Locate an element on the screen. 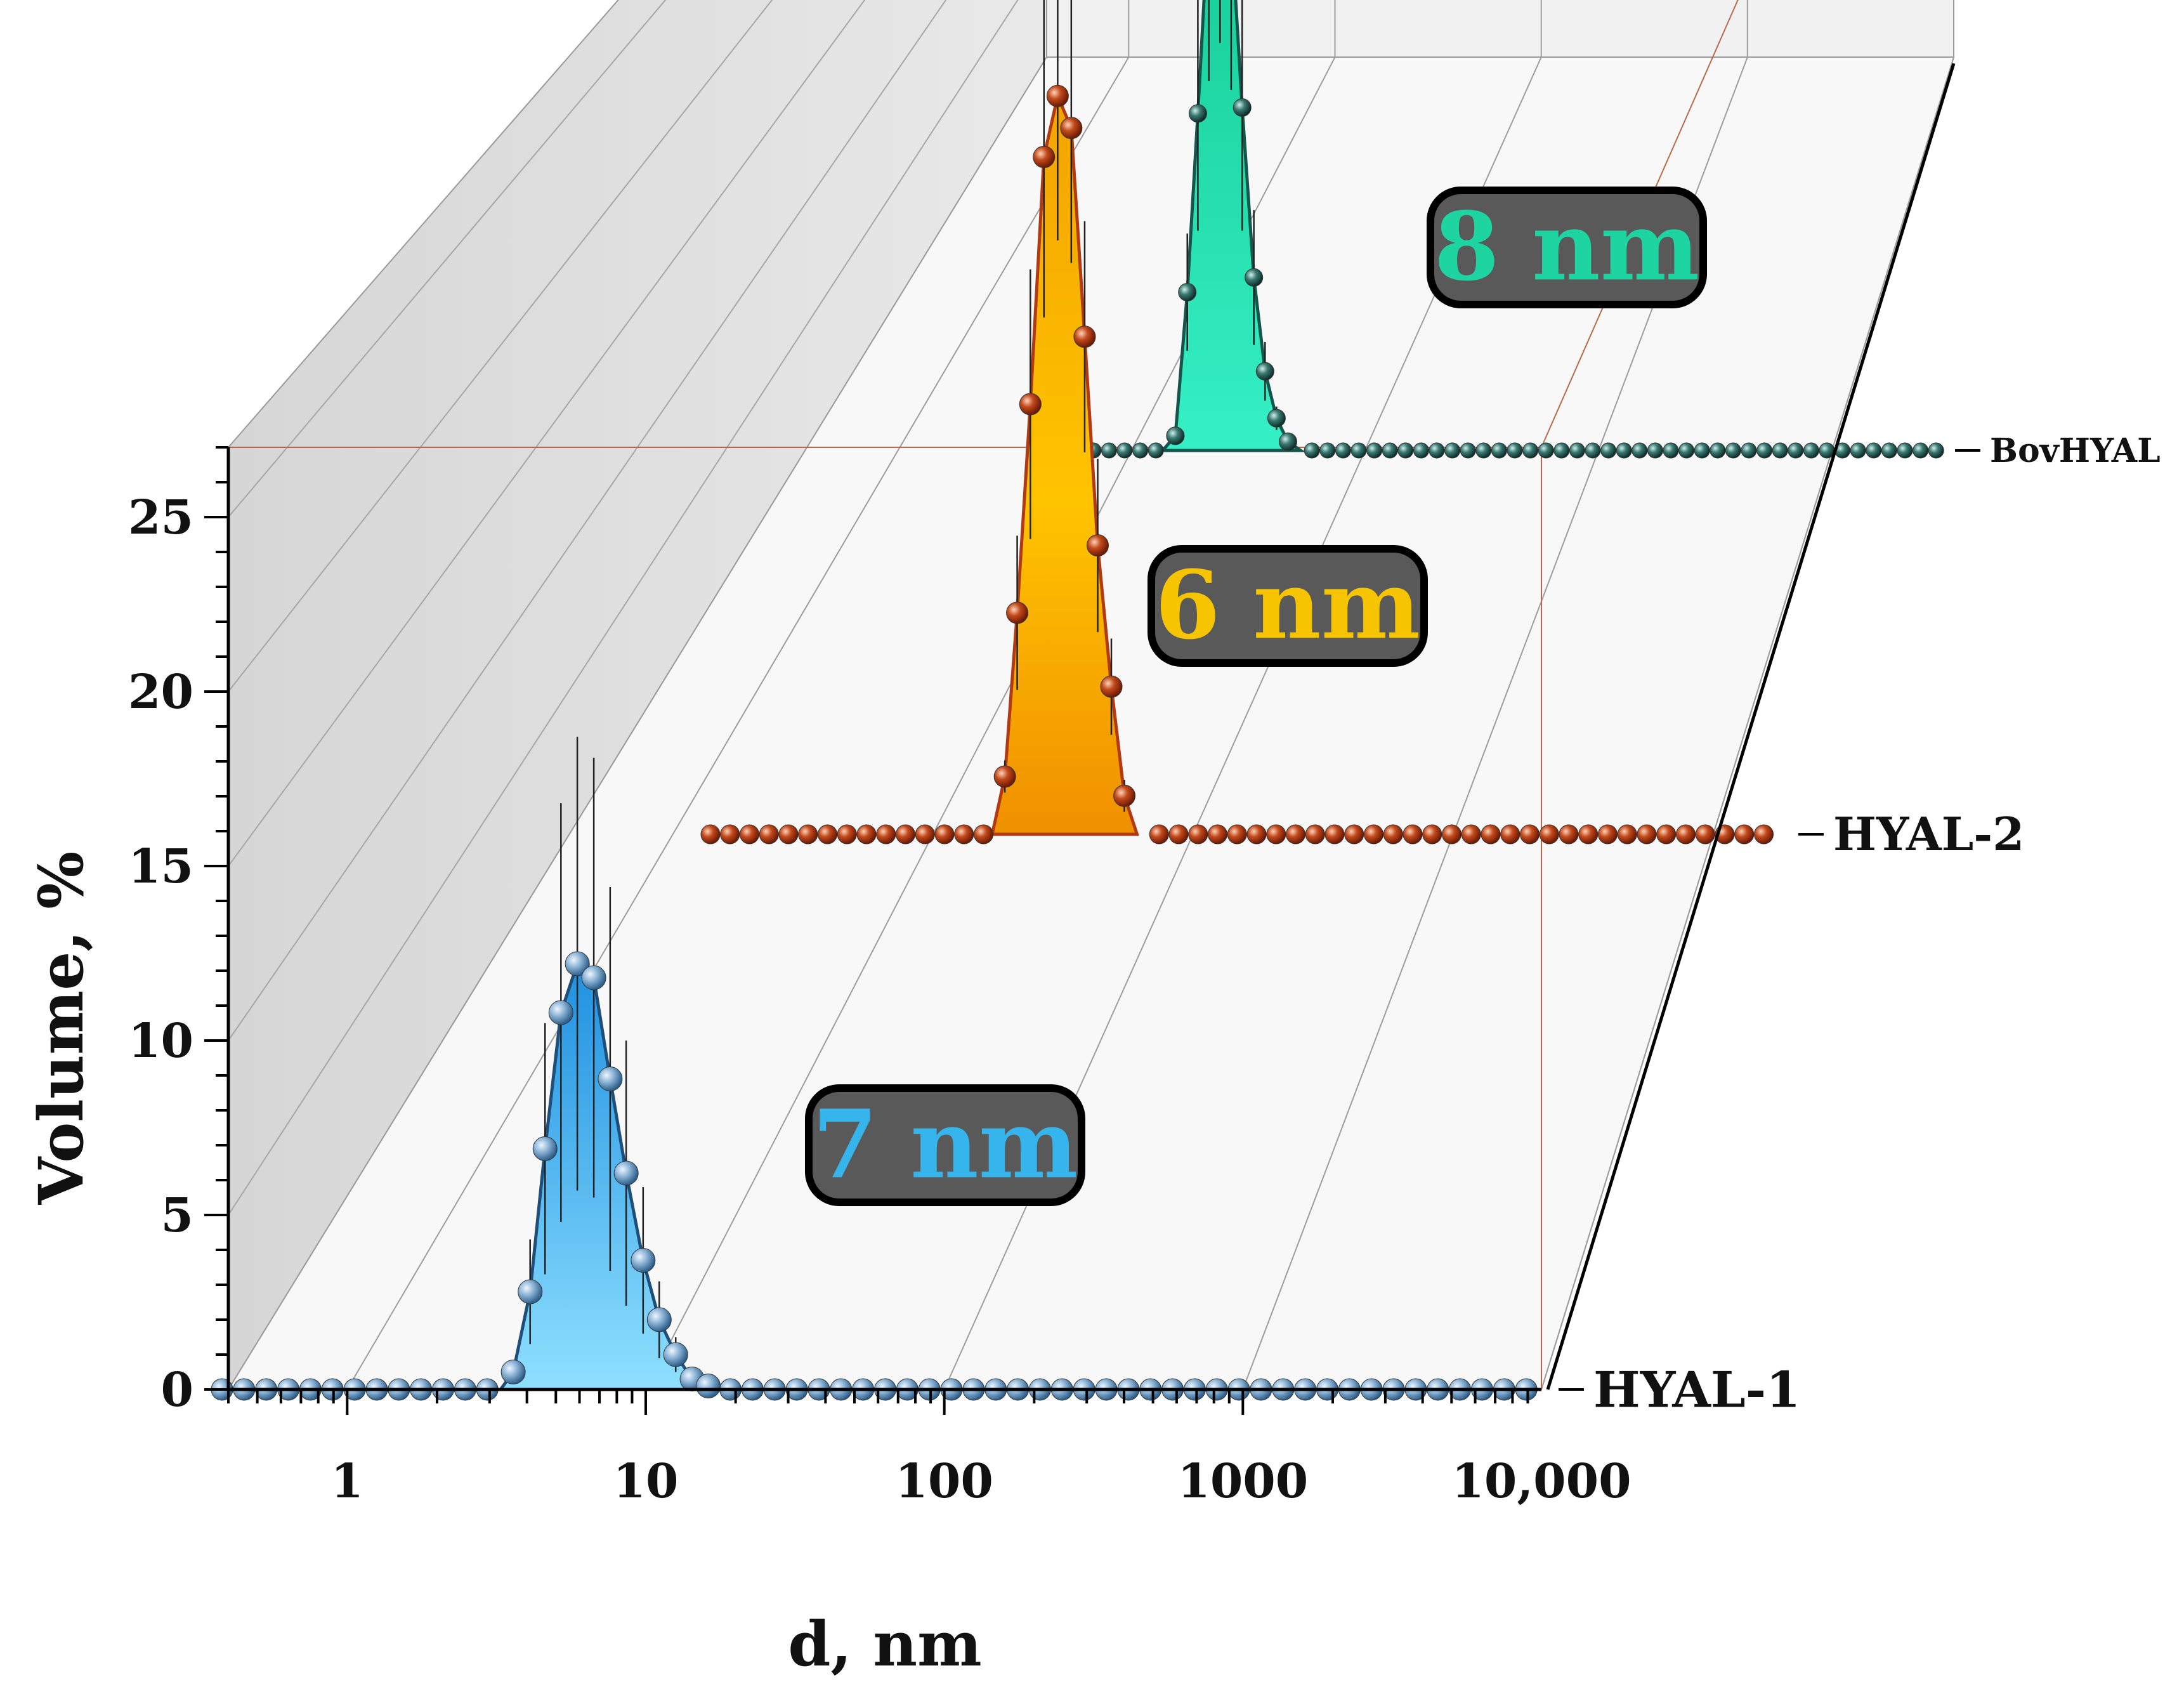  annotation-text: 7 nm is located at coordinates (945, 1144).